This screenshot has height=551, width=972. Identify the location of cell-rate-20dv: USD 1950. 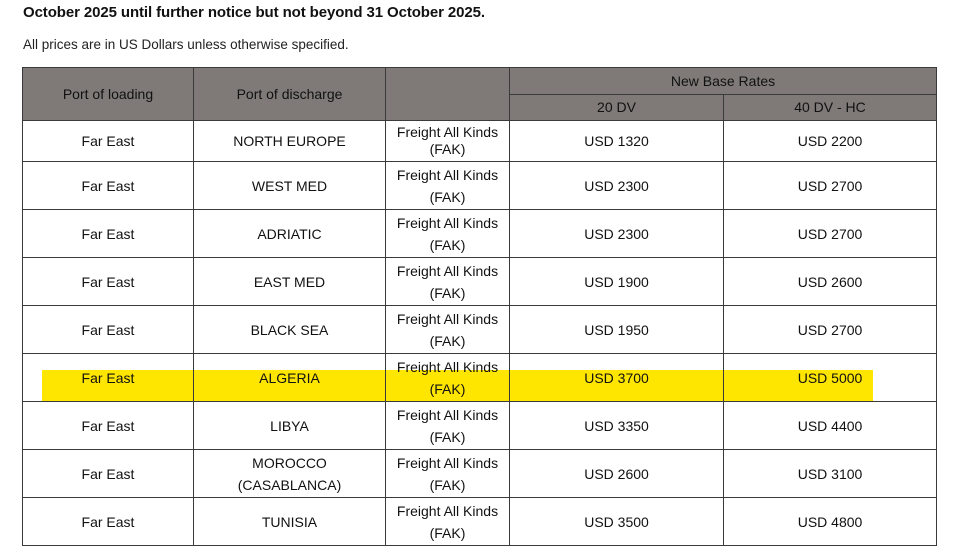
(616, 329).